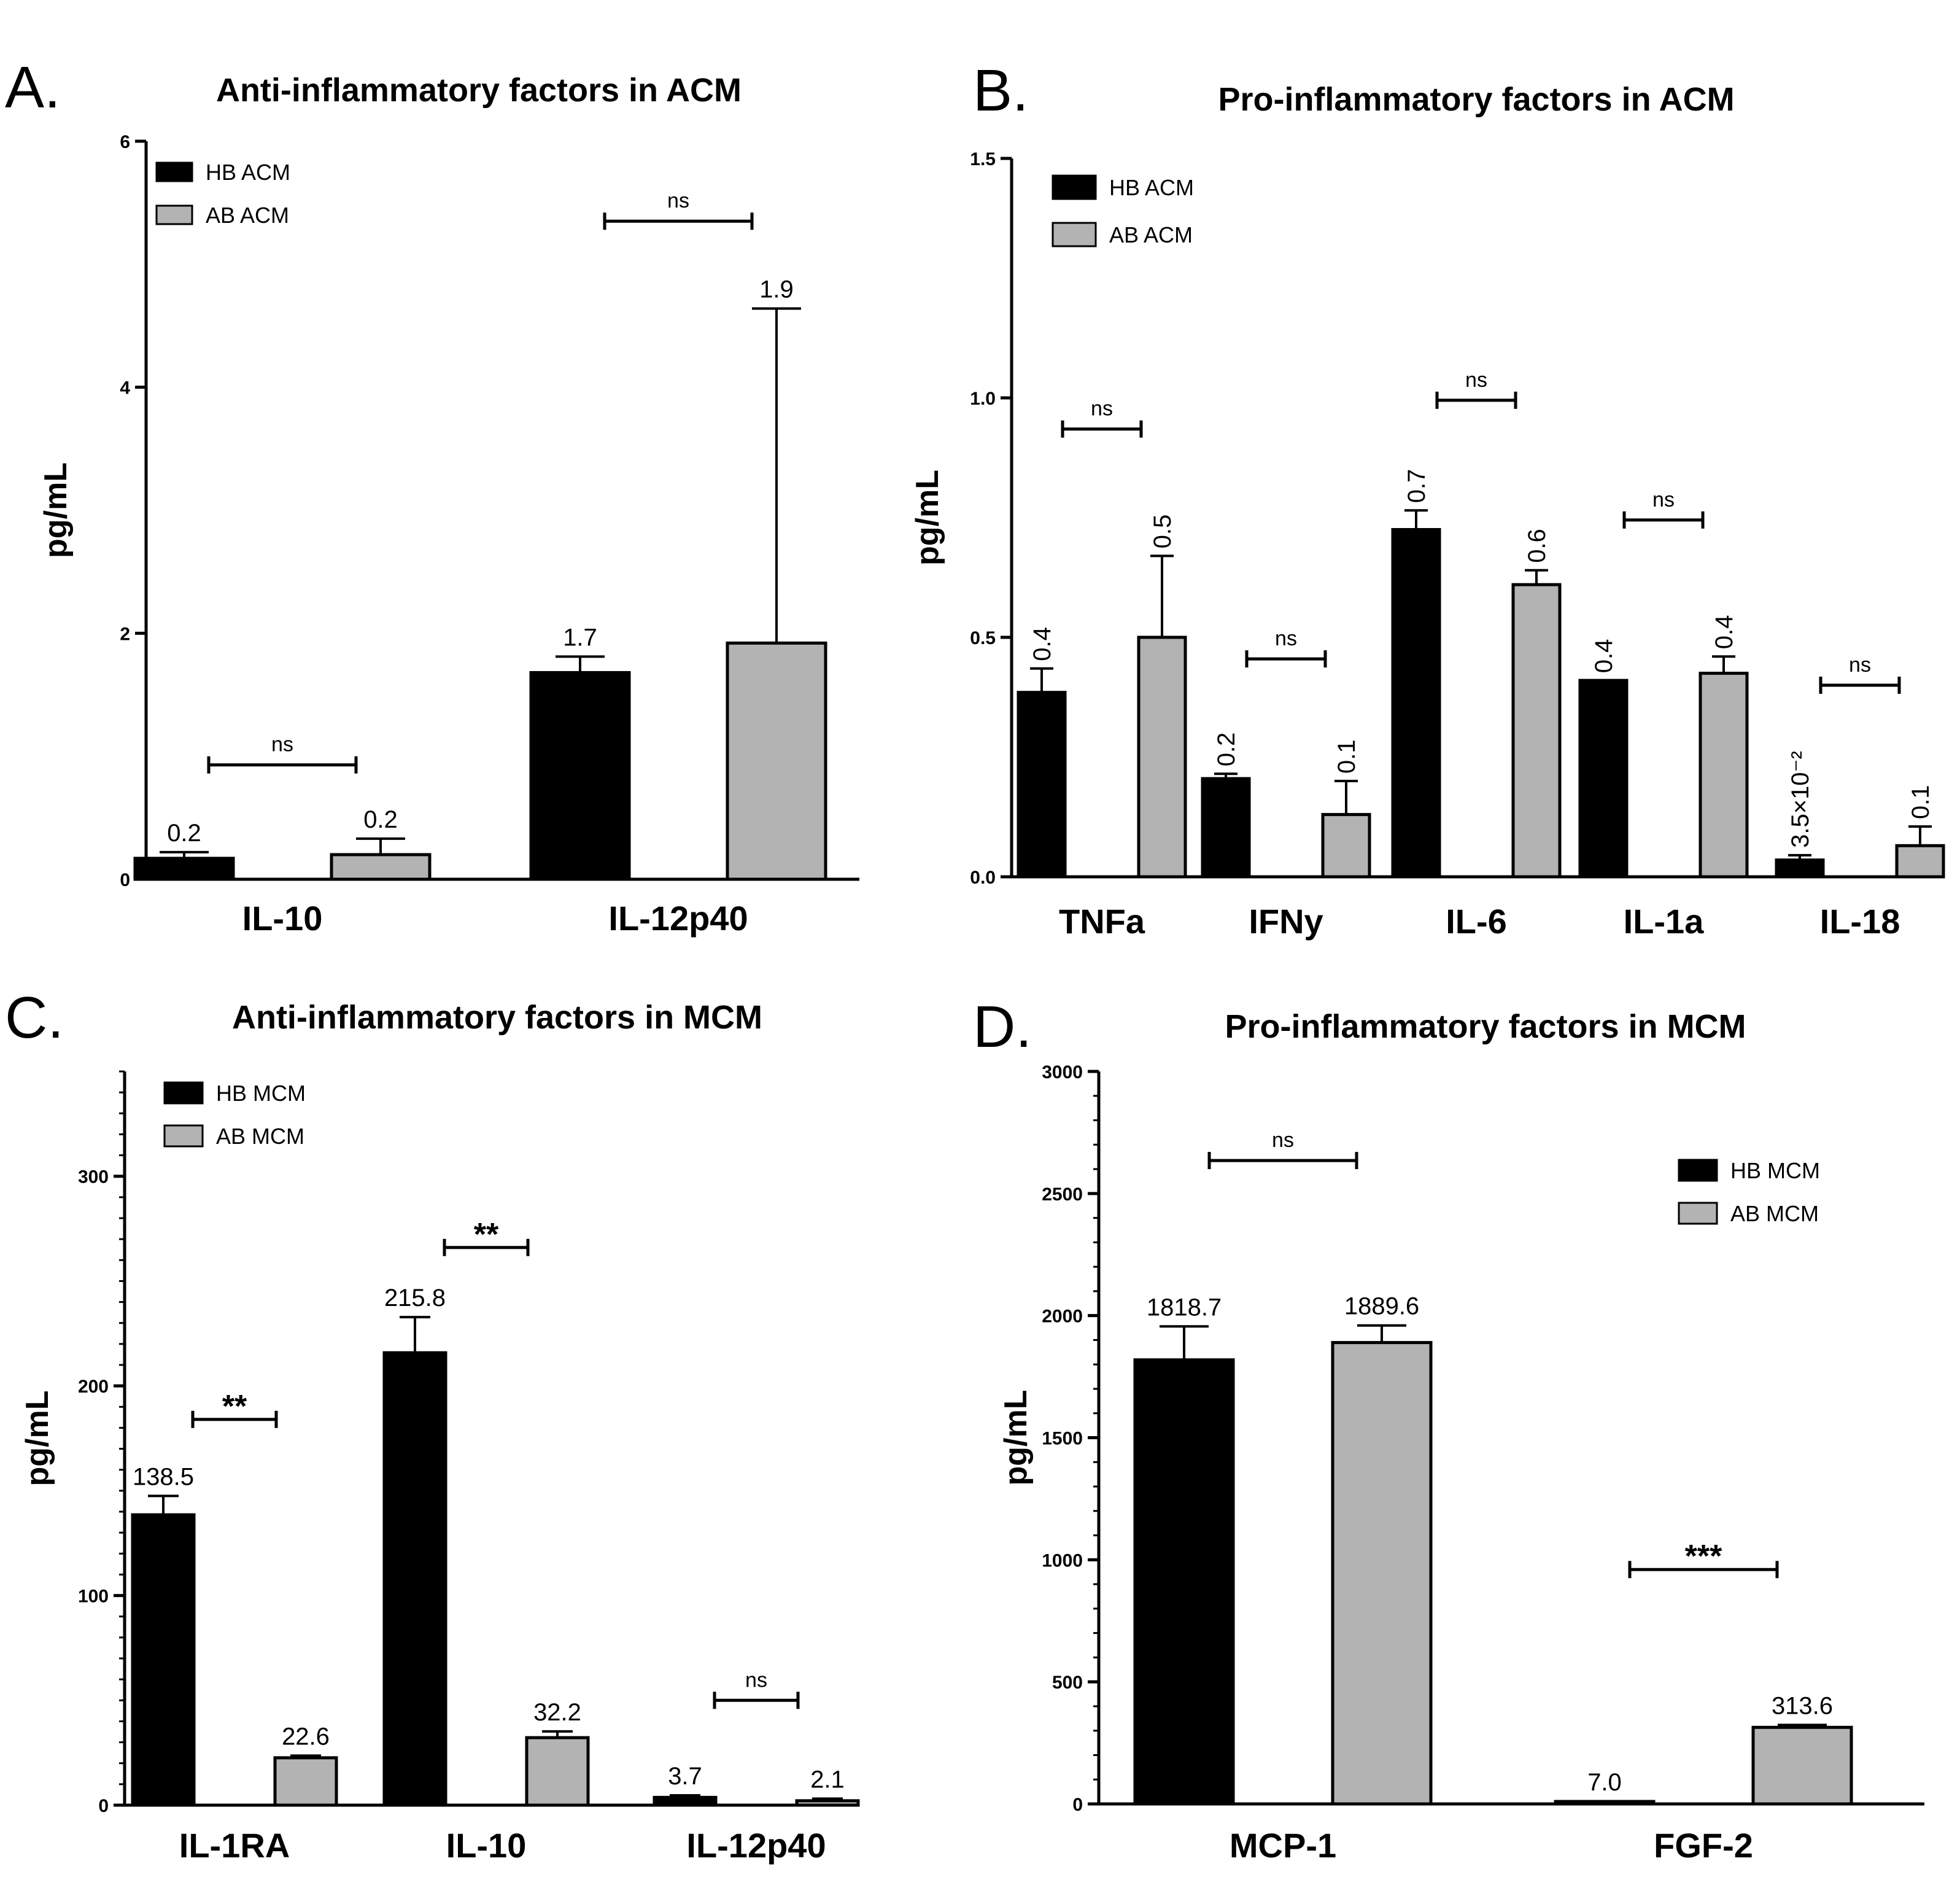 The image size is (1960, 1877). Describe the element at coordinates (1800, 799) in the screenshot. I see `data-label: 3.5×10⁻²` at that location.